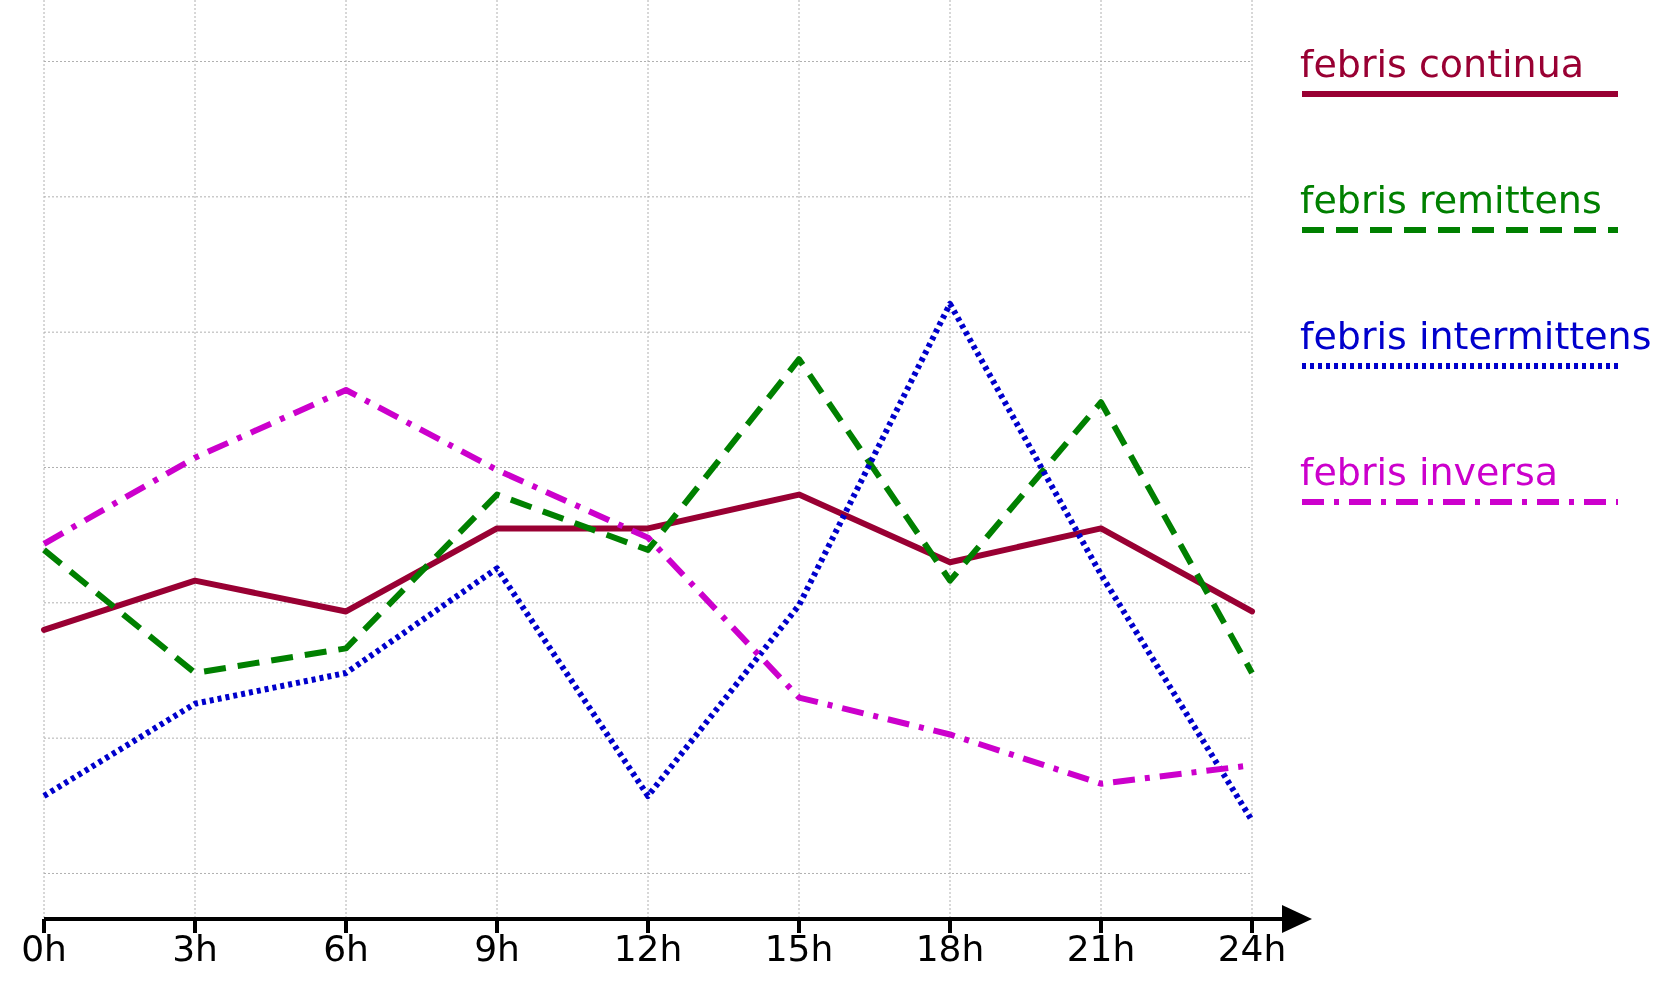 The image size is (1660, 989). I want to click on text: febris continua, so click(1443, 64).